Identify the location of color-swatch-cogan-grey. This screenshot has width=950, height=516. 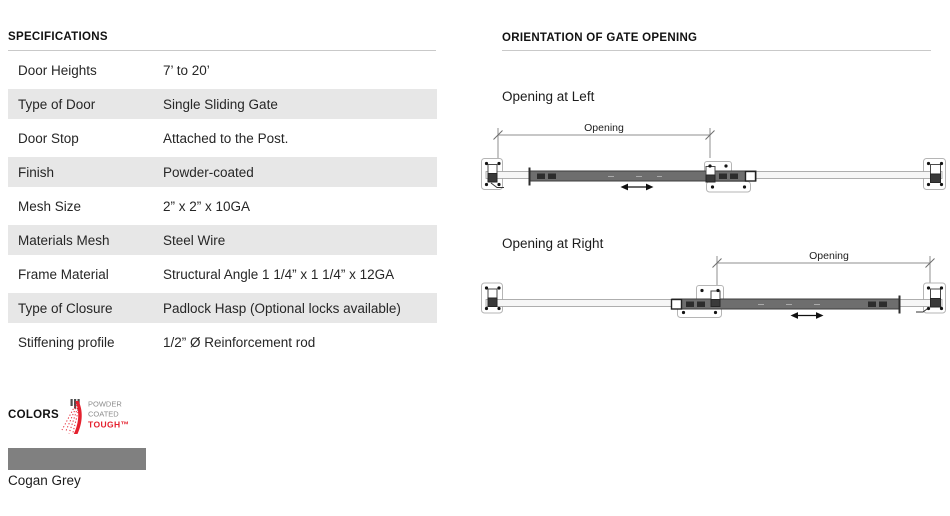
(77, 459).